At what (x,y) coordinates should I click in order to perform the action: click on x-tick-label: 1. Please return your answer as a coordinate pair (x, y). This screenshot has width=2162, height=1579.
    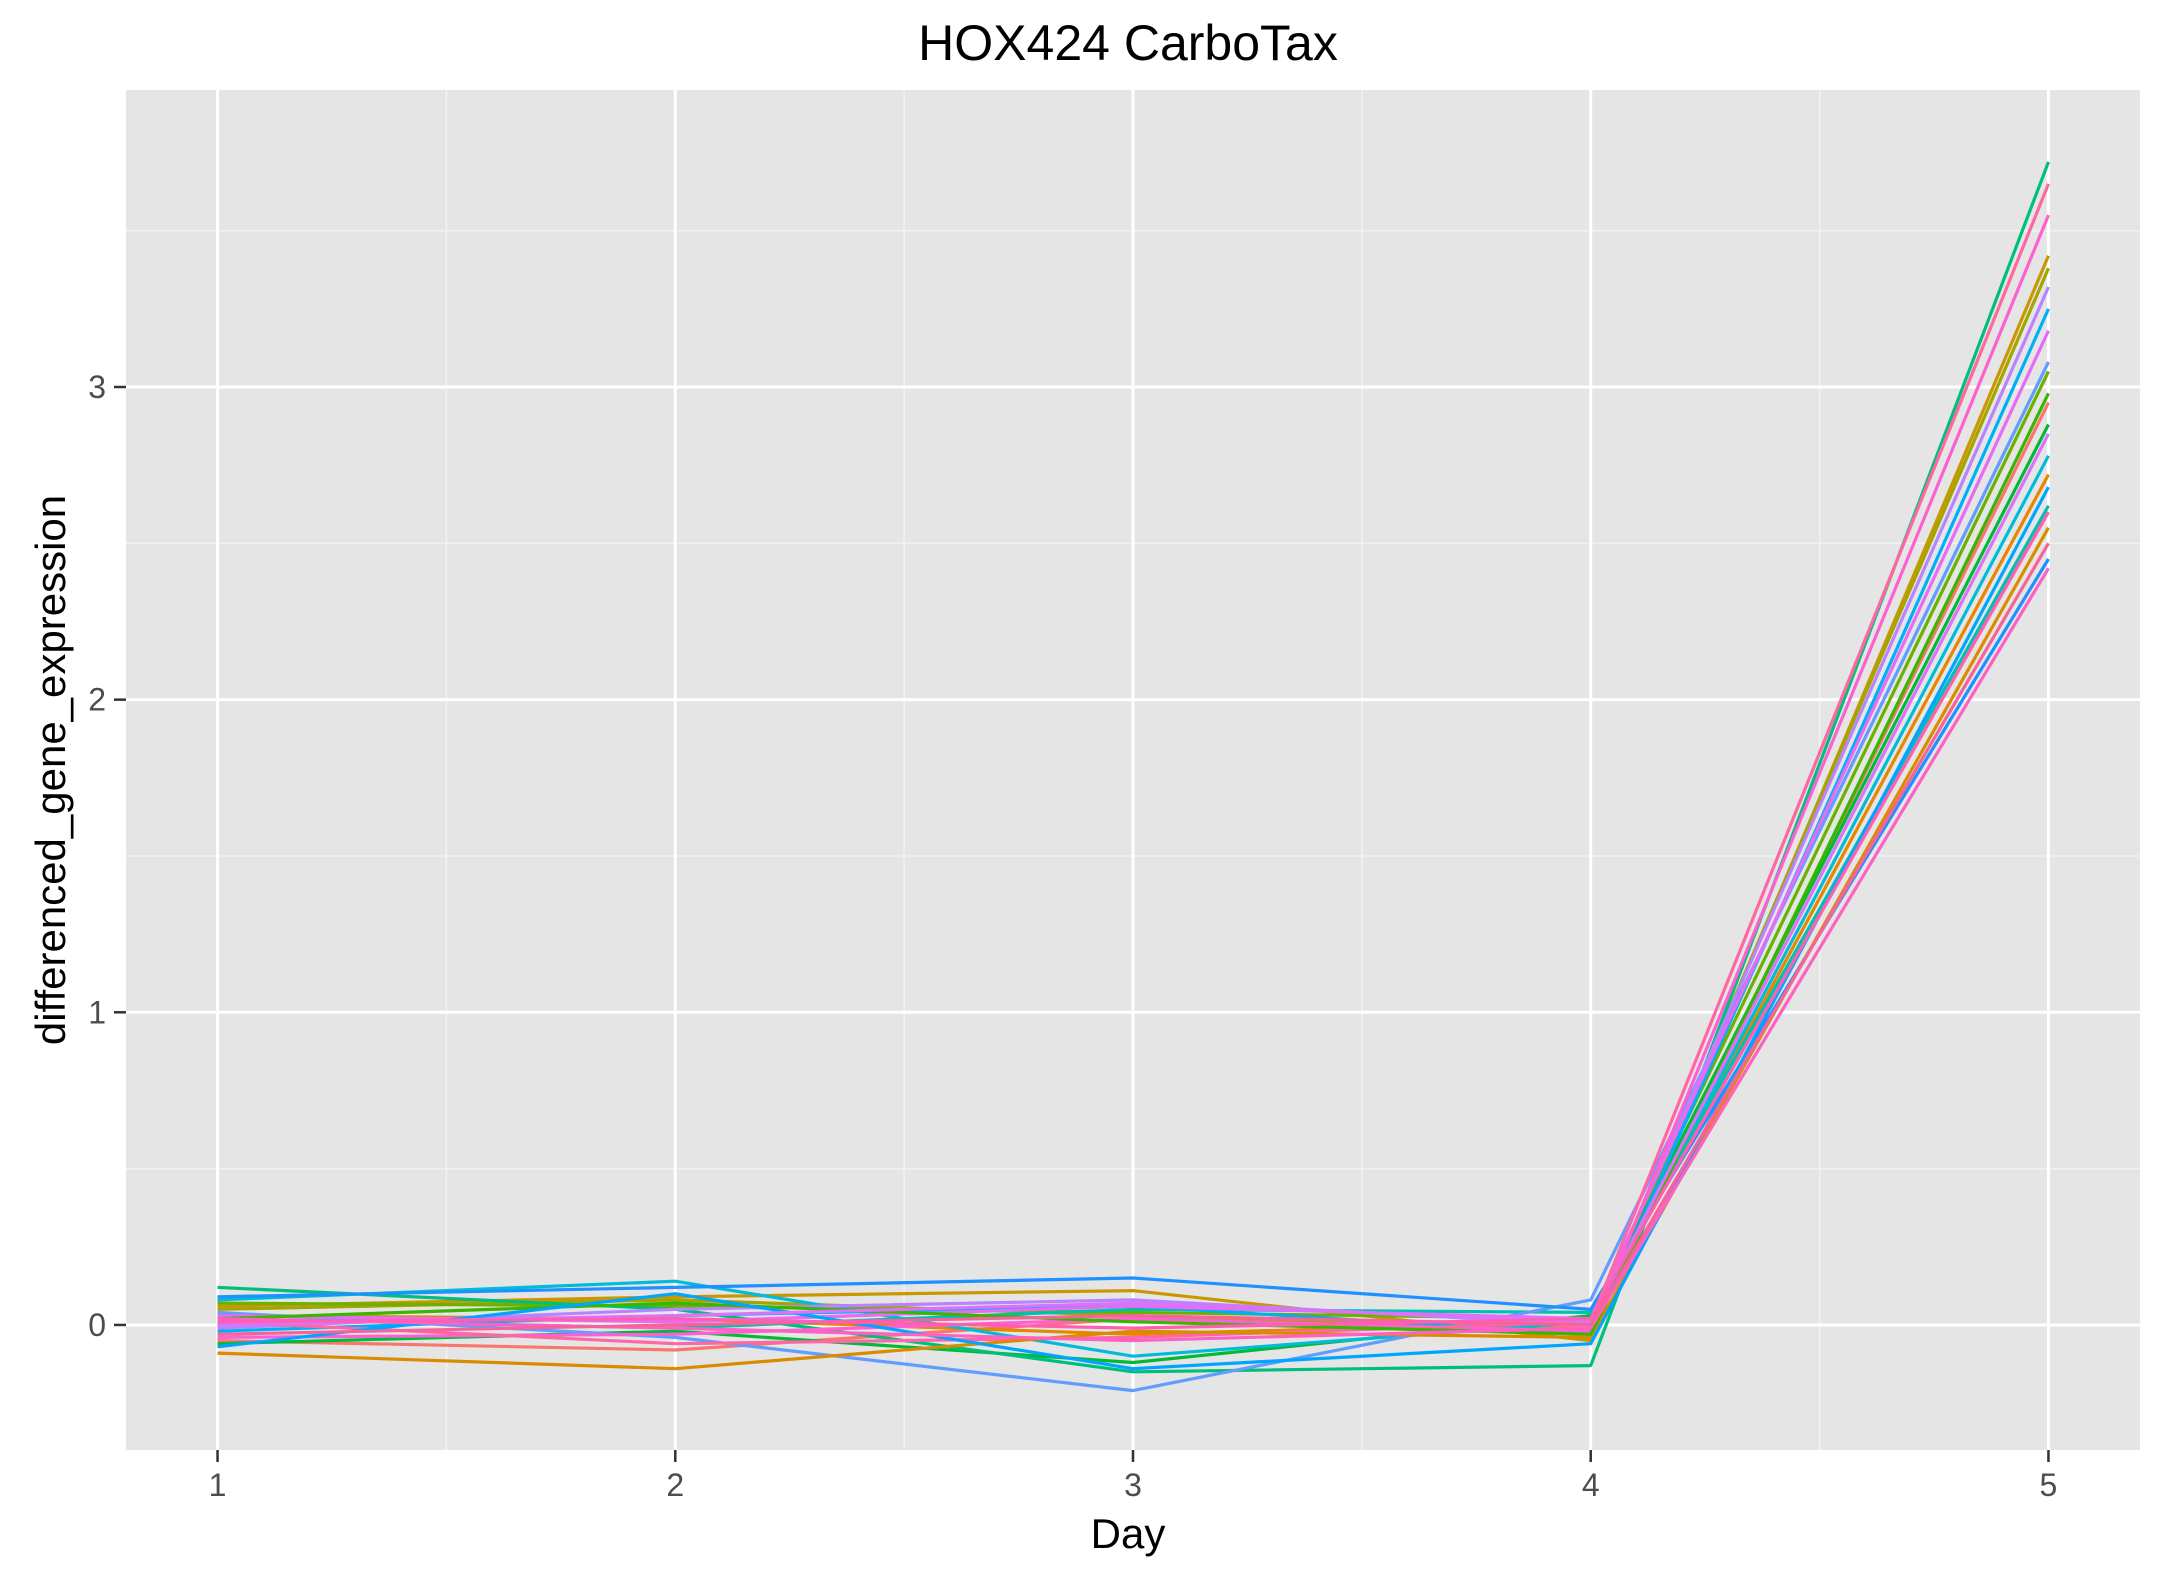
    Looking at the image, I should click on (218, 1485).